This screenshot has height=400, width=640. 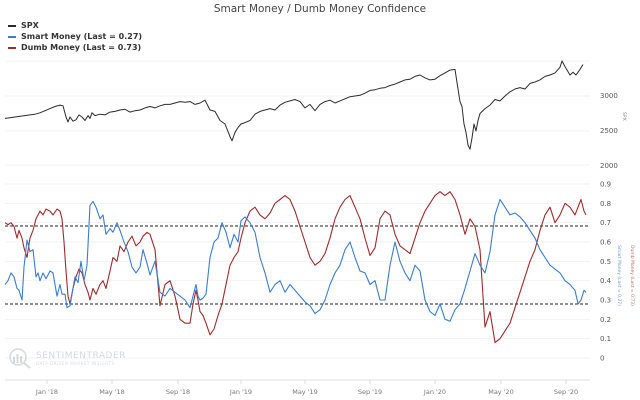 I want to click on chart-title: Smart Money / Dumb Money Confidence, so click(x=320, y=9).